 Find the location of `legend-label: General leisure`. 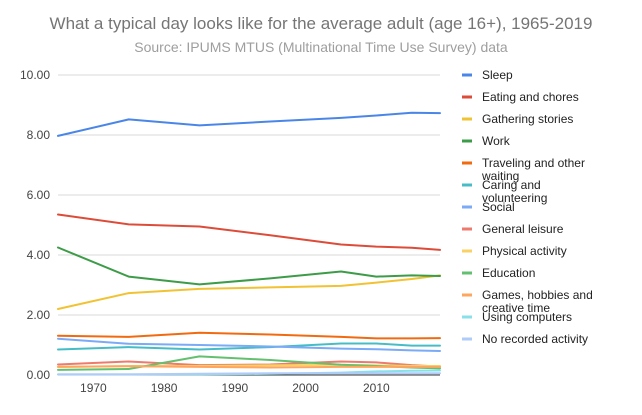

legend-label: General leisure is located at coordinates (523, 229).